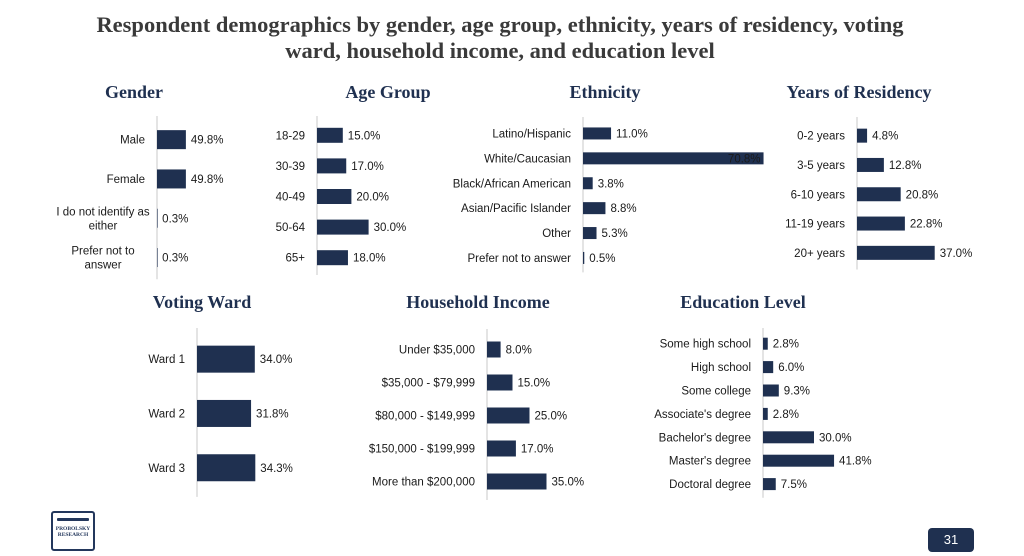  What do you see at coordinates (818, 195) in the screenshot?
I see `years-of-residency-category-label: 6-10 years` at bounding box center [818, 195].